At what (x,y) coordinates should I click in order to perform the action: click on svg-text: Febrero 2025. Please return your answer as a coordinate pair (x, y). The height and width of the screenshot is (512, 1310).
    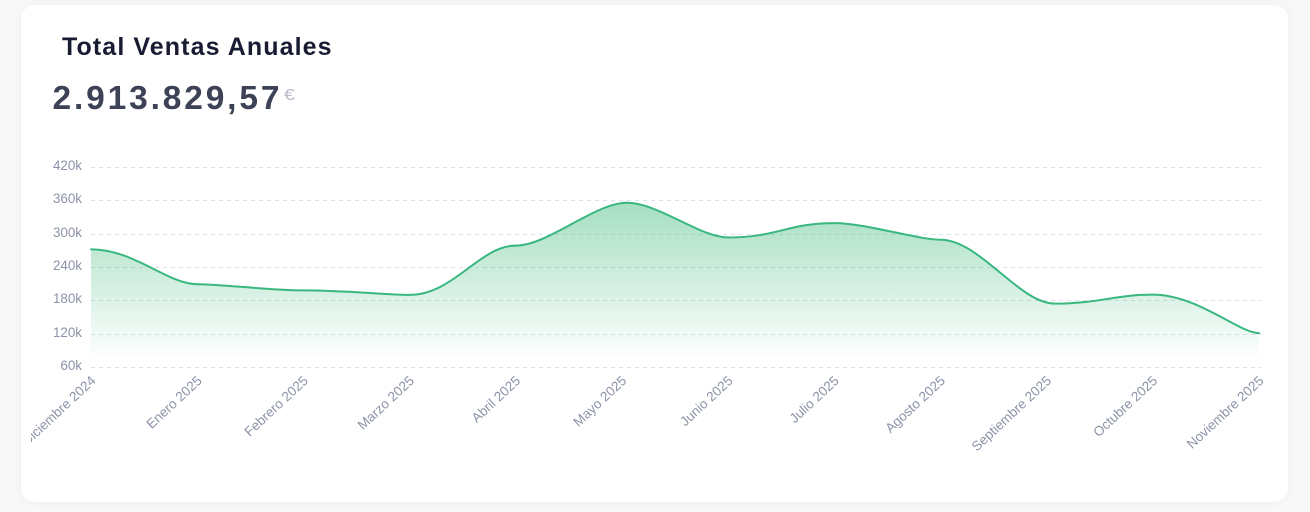
    Looking at the image, I should click on (276, 406).